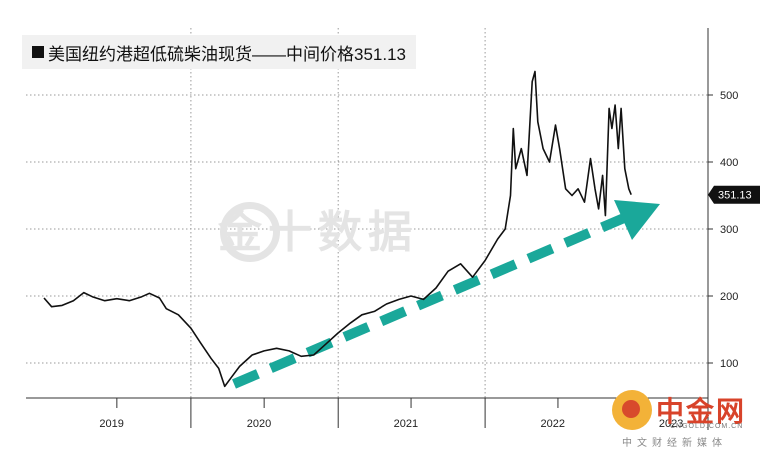 This screenshot has height=461, width=772. Describe the element at coordinates (250, 232) in the screenshot. I see `watermark-icon` at that location.